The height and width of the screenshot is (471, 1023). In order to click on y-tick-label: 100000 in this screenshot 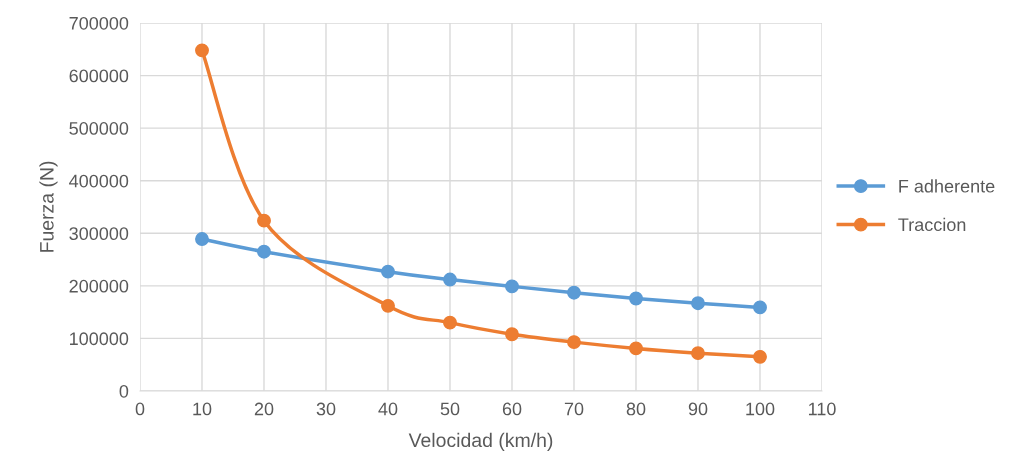, I will do `click(99, 339)`.